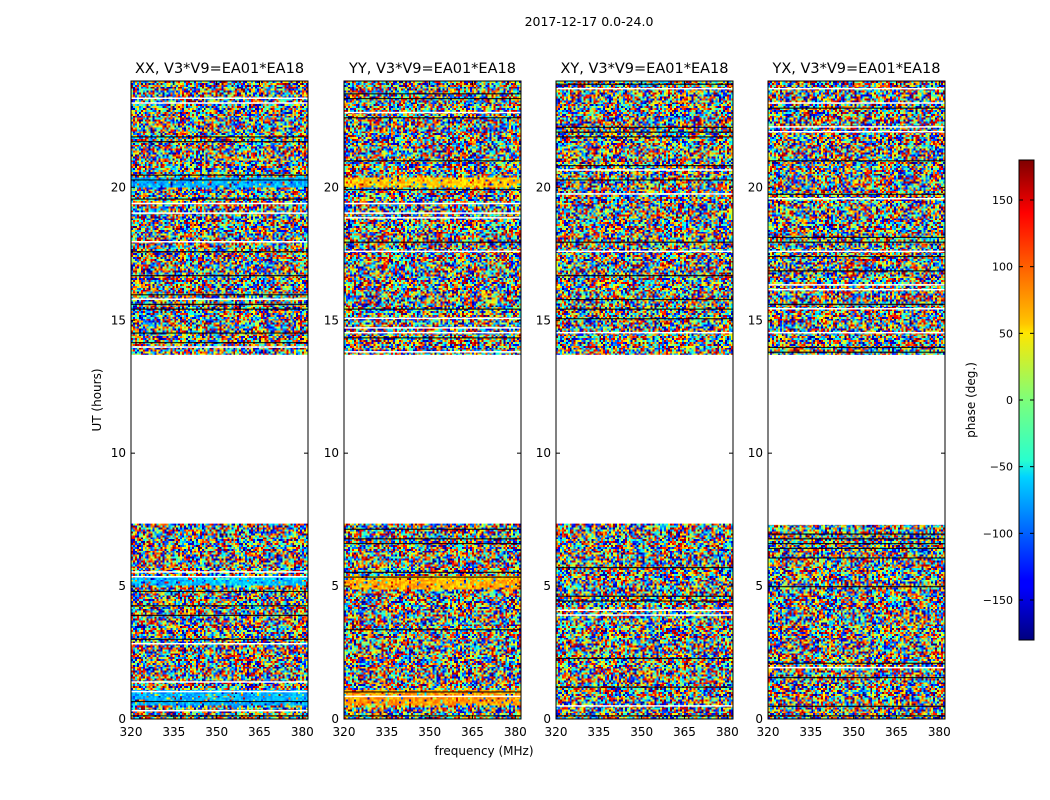 The height and width of the screenshot is (800, 1050). I want to click on x-tick-label: 320, so click(131, 732).